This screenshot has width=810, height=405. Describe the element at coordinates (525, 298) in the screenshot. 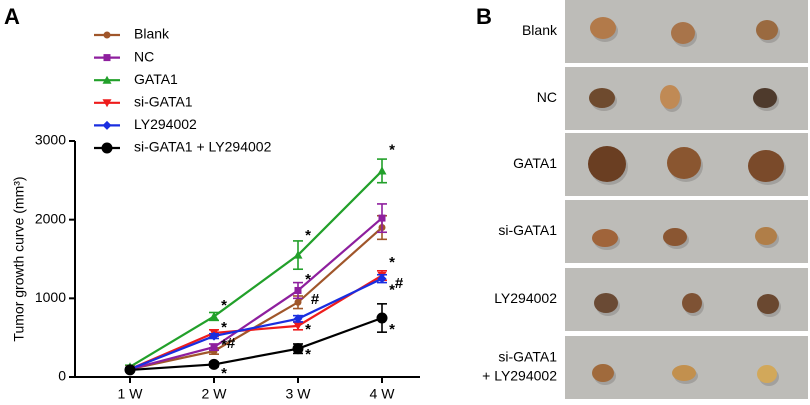

I see `row-label: LY294002` at that location.